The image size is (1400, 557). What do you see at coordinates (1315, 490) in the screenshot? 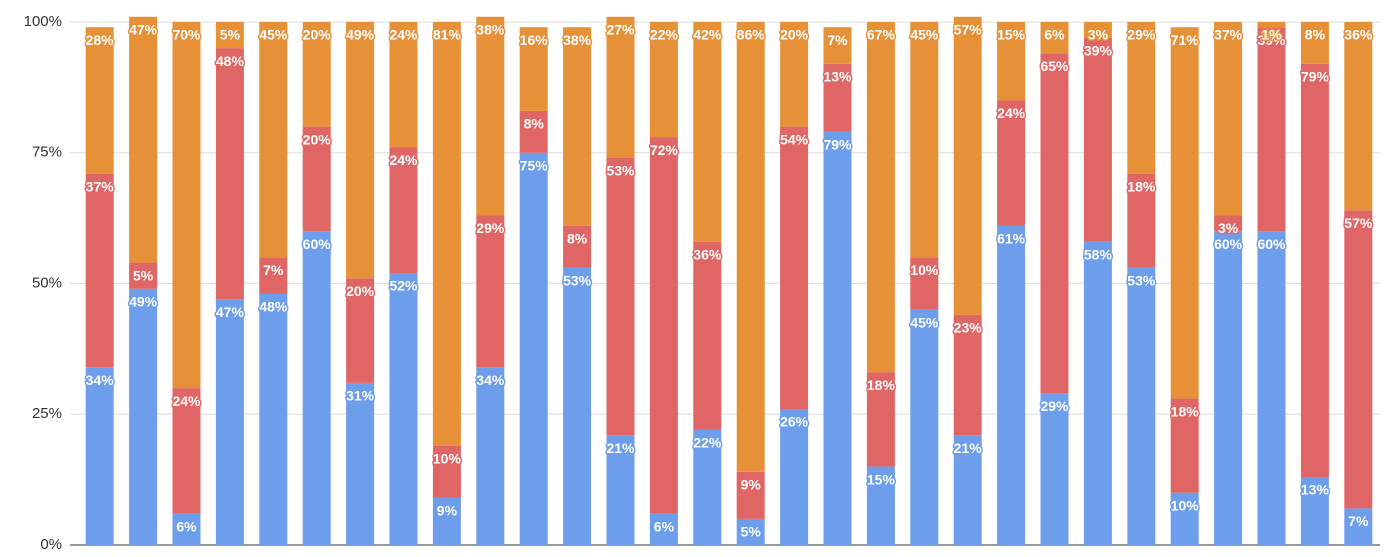
I see `data-label: 13%` at bounding box center [1315, 490].